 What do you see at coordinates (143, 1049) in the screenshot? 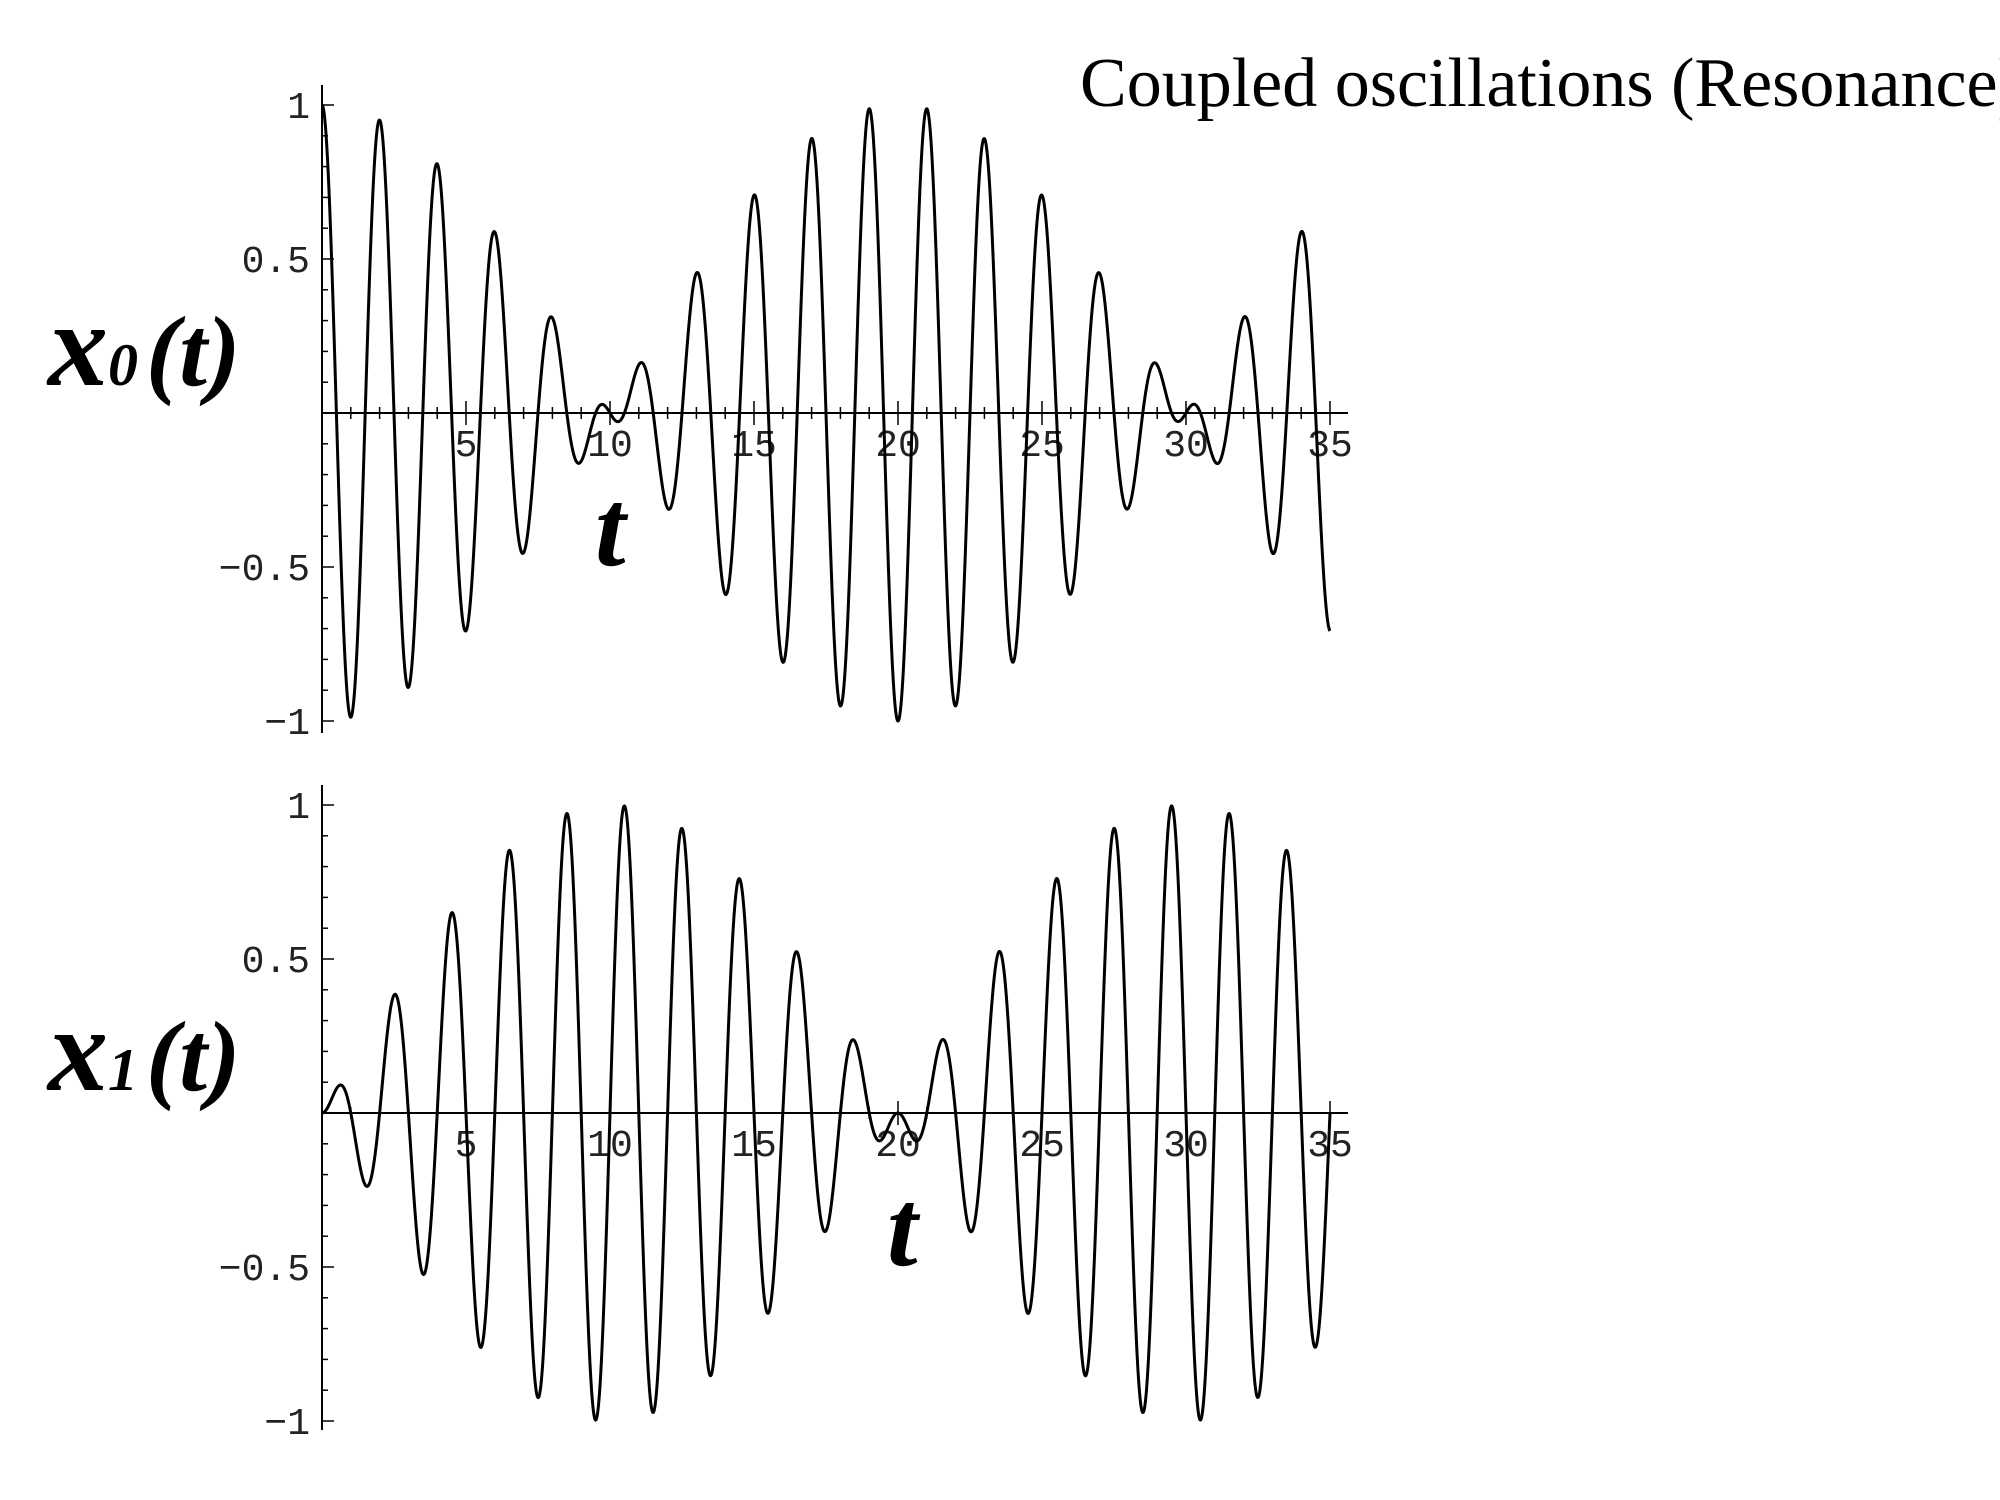
I see `y-axis-label: x1(t)` at bounding box center [143, 1049].